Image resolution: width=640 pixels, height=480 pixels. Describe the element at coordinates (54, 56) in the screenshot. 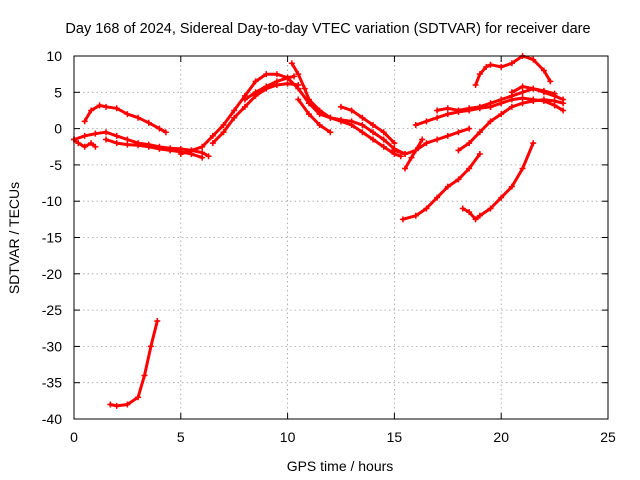

I see `y-tick-label: 10` at that location.